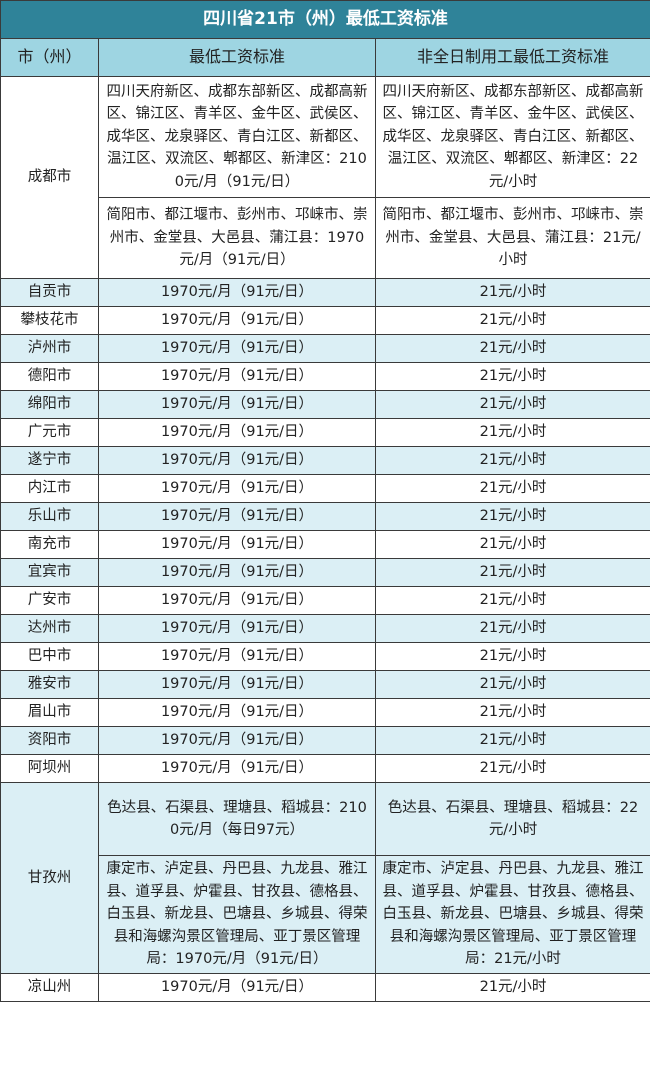  What do you see at coordinates (512, 238) in the screenshot?
I see `hourly-cell: 简阳市、都江堰市、彭州市、邛崃市、崇州市、金堂县、大邑县、蒲江县：21元/小时` at bounding box center [512, 238].